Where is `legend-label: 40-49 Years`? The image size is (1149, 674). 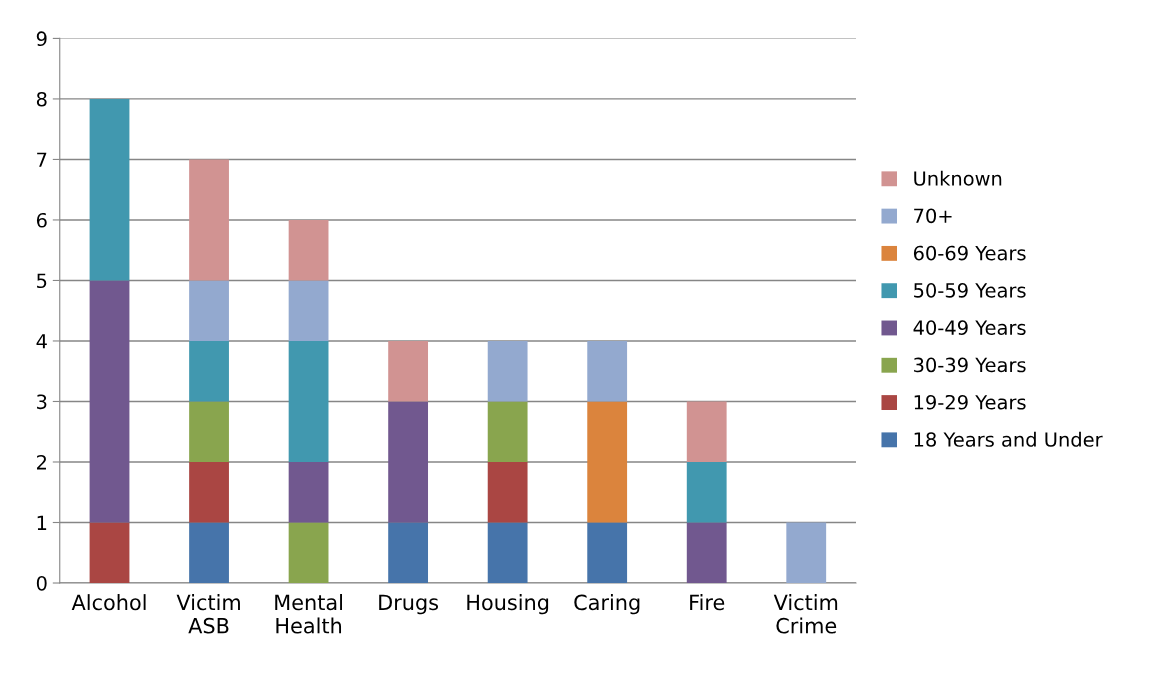 legend-label: 40-49 Years is located at coordinates (969, 327).